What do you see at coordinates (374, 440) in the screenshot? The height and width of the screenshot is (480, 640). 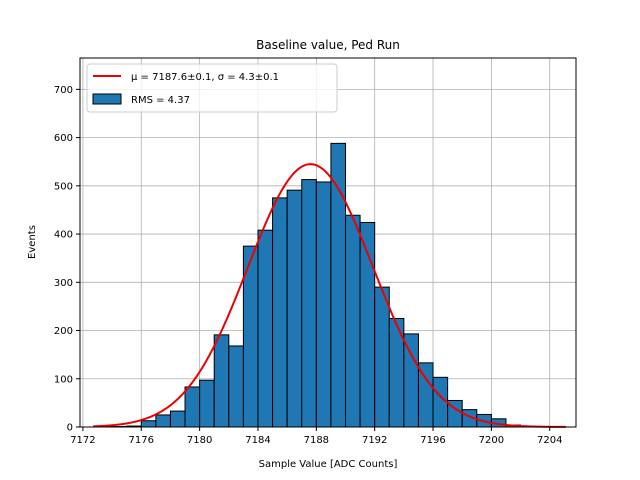 I see `x-tick-label: 7192` at bounding box center [374, 440].